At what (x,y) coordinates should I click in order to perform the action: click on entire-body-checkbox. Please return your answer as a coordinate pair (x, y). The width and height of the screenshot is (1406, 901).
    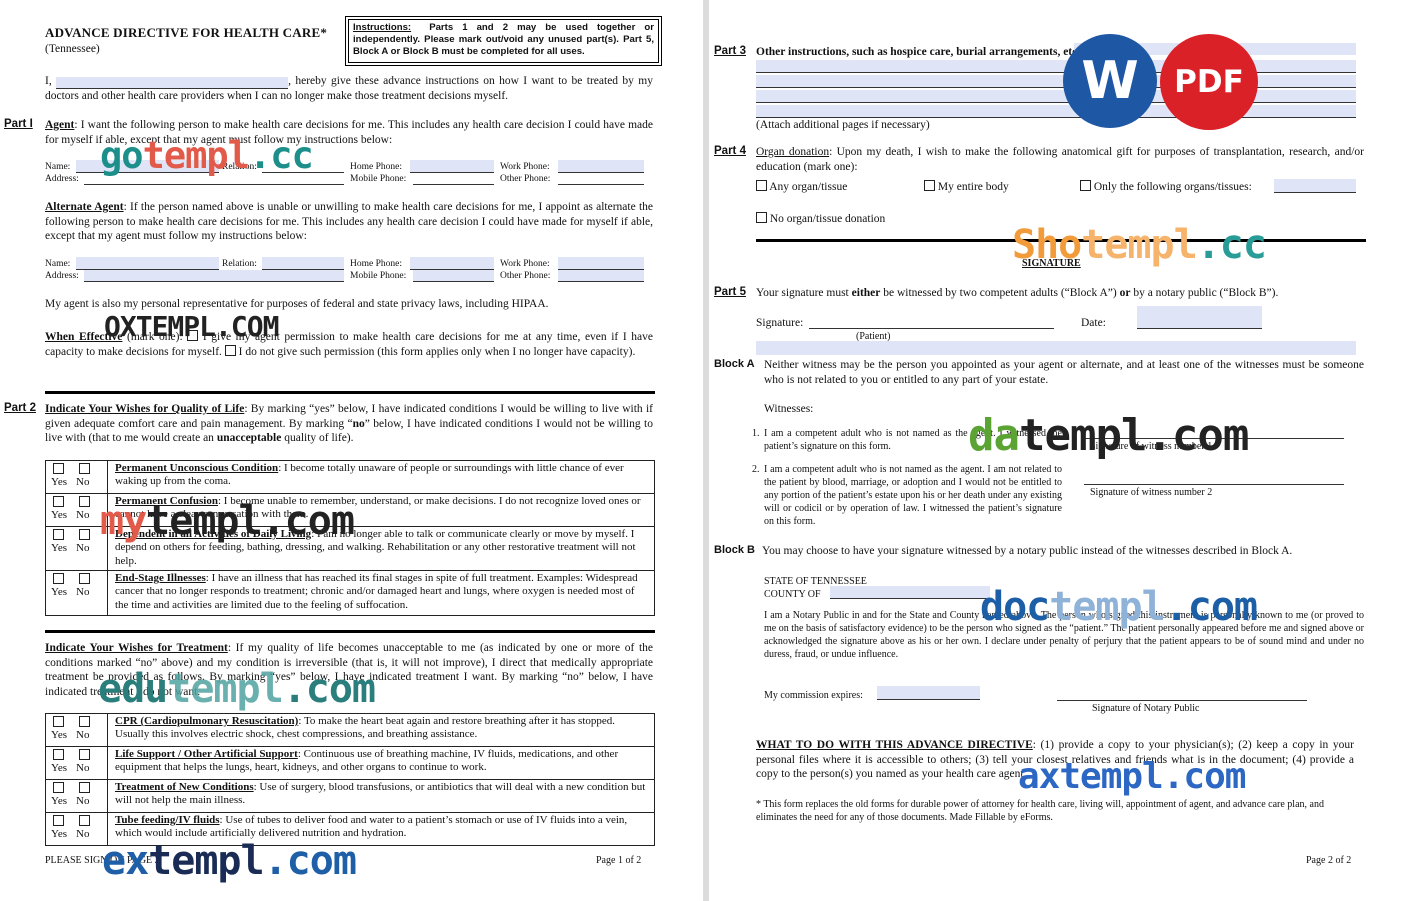
    Looking at the image, I should click on (929, 185).